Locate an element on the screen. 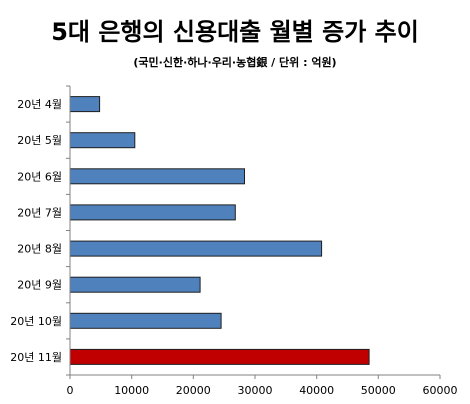 The width and height of the screenshot is (470, 404). x-tick-label: 20000 is located at coordinates (193, 390).